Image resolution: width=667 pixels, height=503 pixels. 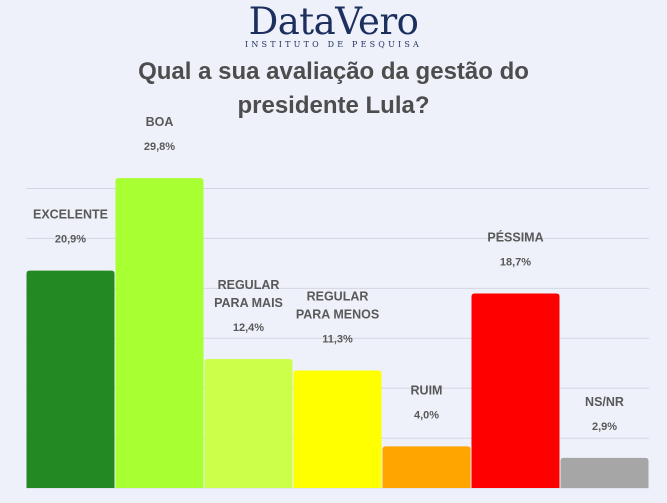 I want to click on category-label: BOA, so click(x=160, y=122).